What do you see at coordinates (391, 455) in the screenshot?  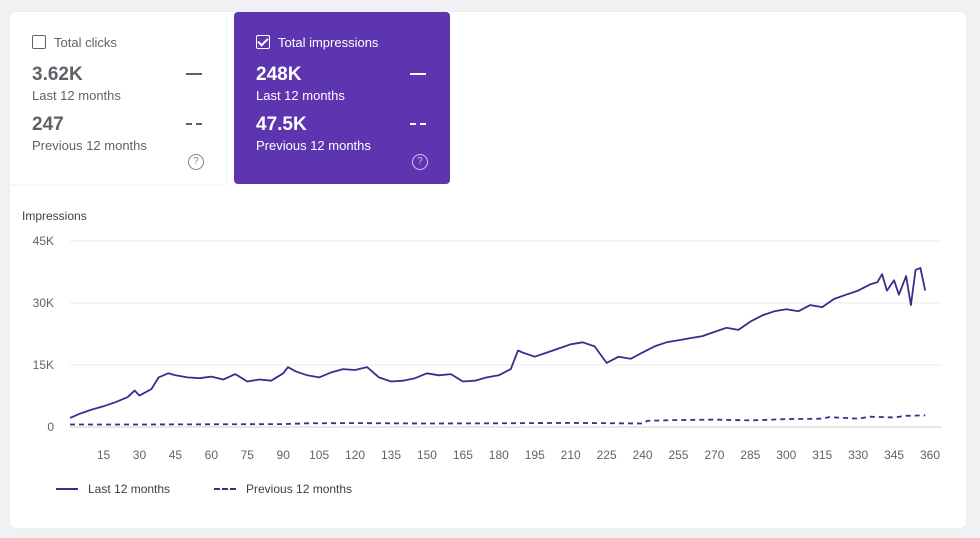 I see `x-tick-label: 135` at bounding box center [391, 455].